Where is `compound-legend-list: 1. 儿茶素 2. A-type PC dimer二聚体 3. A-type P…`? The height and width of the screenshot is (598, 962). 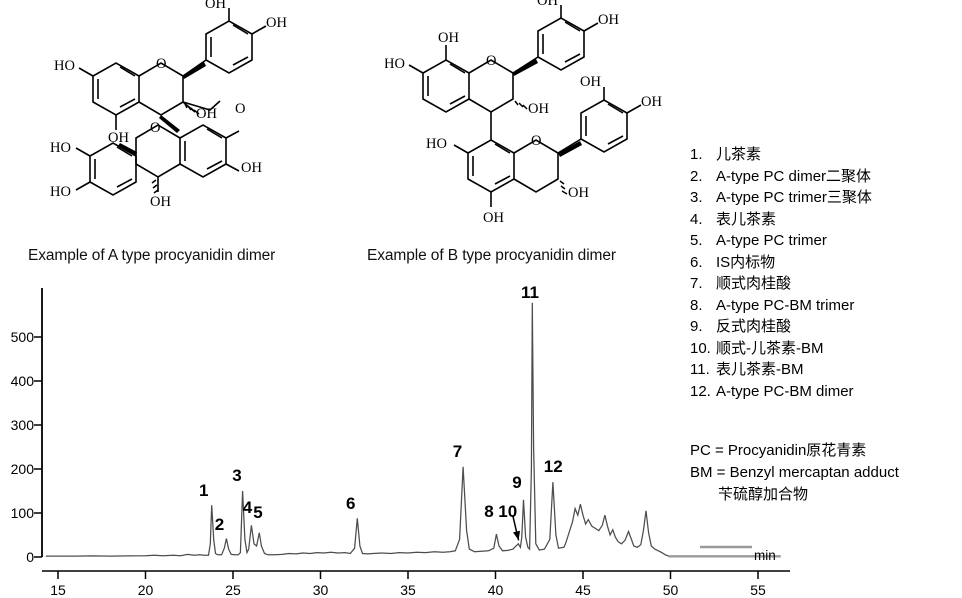 compound-legend-list: 1. 儿茶素 2. A-type PC dimer二聚体 3. A-type P… is located at coordinates (826, 273).